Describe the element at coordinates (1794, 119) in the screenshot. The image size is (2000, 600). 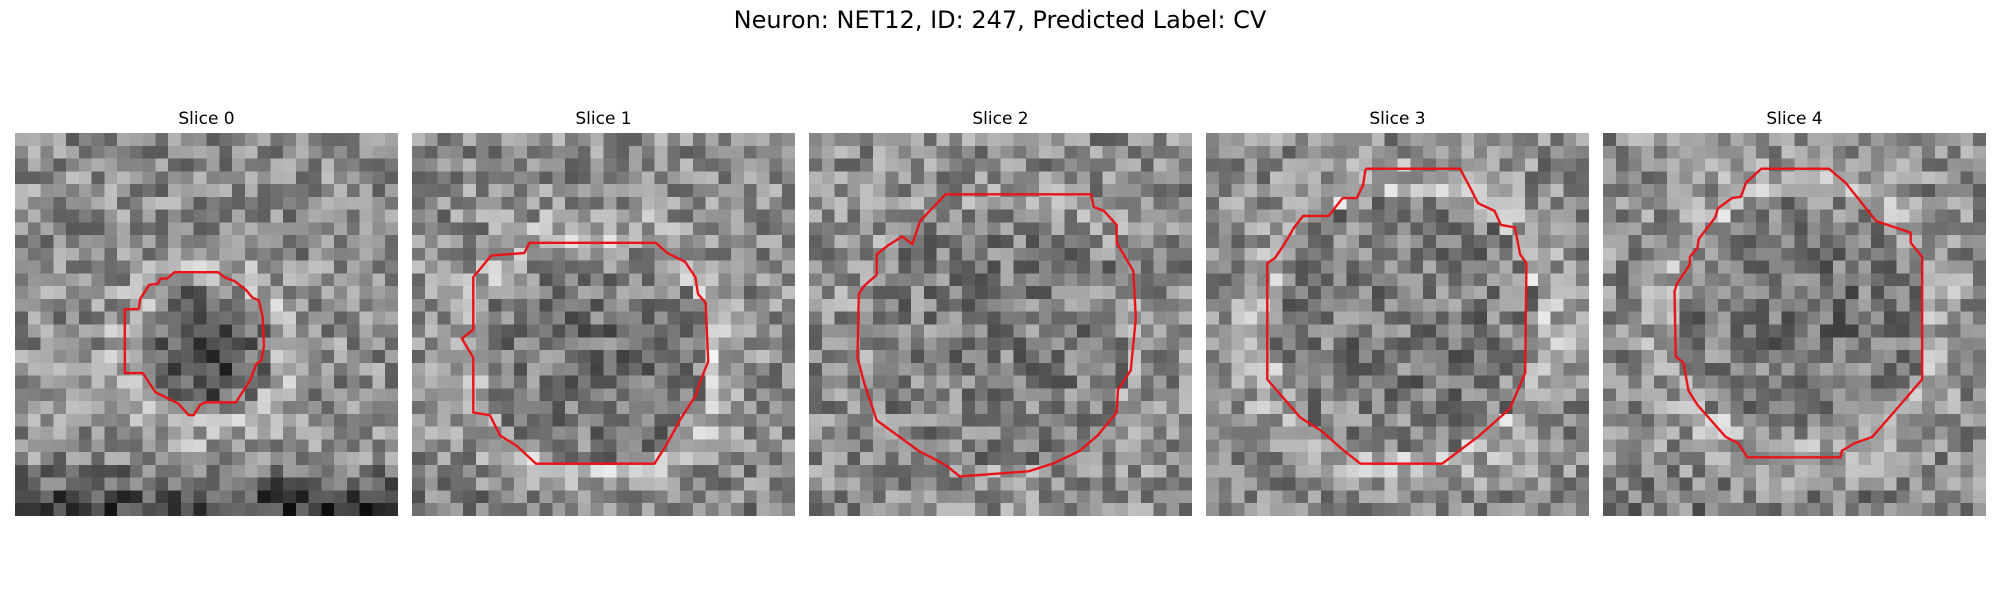
I see `slice-title: Slice 4` at that location.